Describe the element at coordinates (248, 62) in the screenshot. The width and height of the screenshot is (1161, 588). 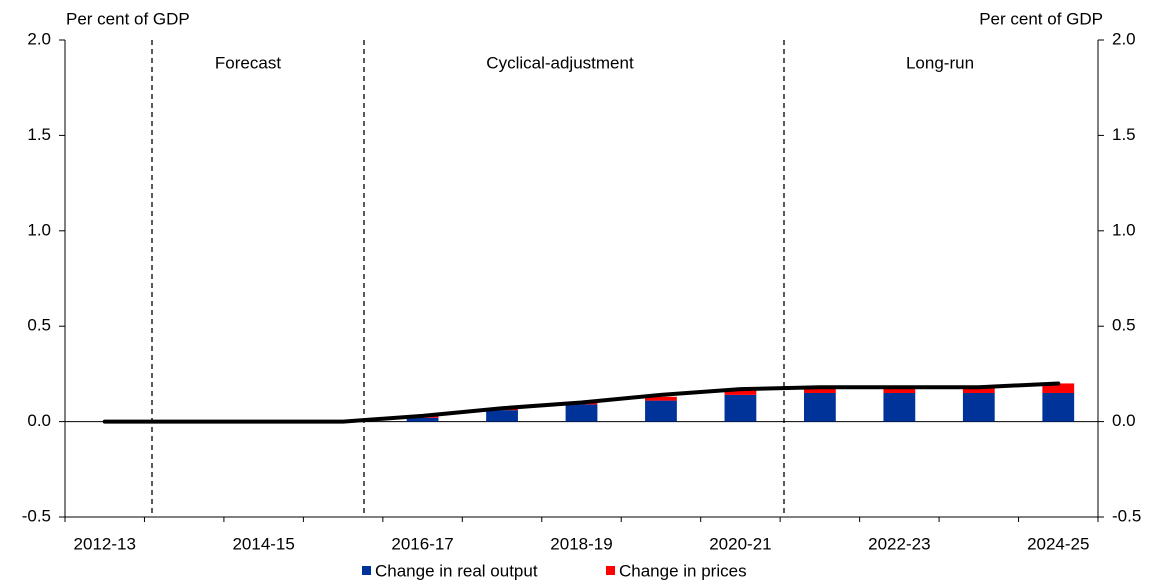
I see `annotation: Forecast` at that location.